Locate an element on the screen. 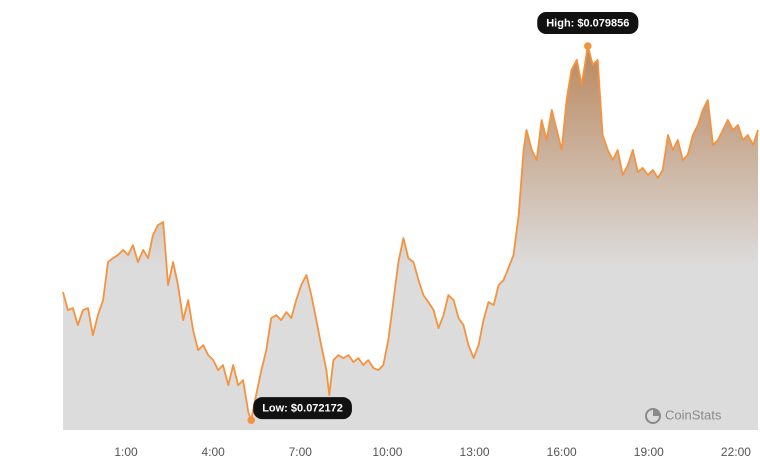 The height and width of the screenshot is (472, 760). watermark: CoinStats is located at coordinates (683, 415).